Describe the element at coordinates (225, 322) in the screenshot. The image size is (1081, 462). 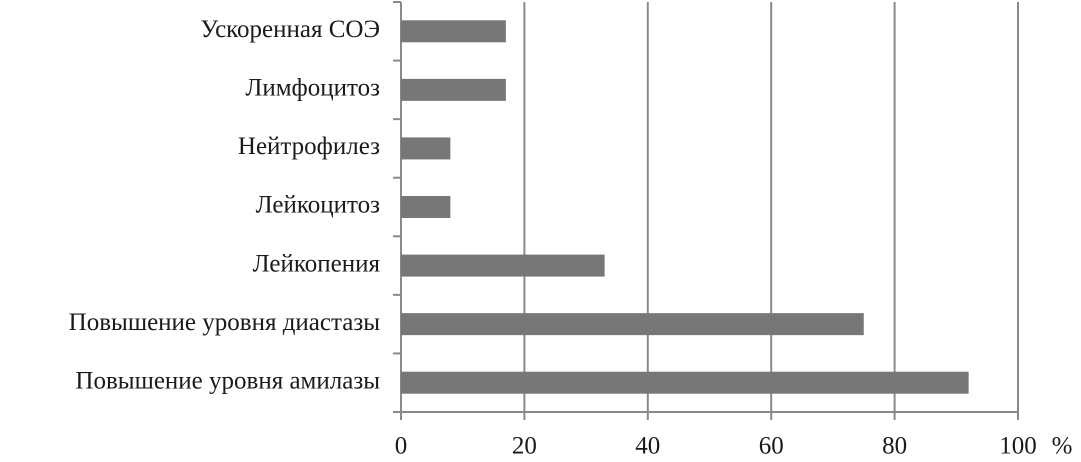
I see `y-tick-label: Повышение уровня диастазы` at that location.